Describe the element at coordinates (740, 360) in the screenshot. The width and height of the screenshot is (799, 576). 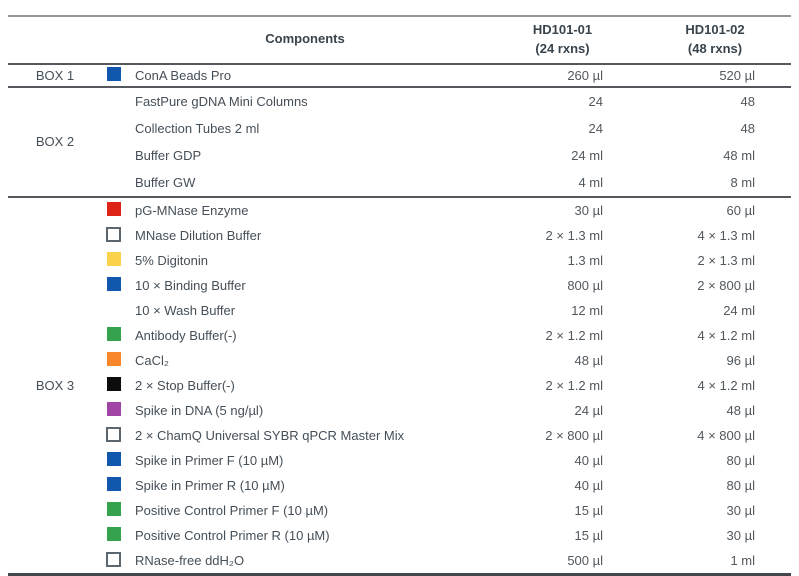
I see `qty-48rxns: 96 µl` at that location.